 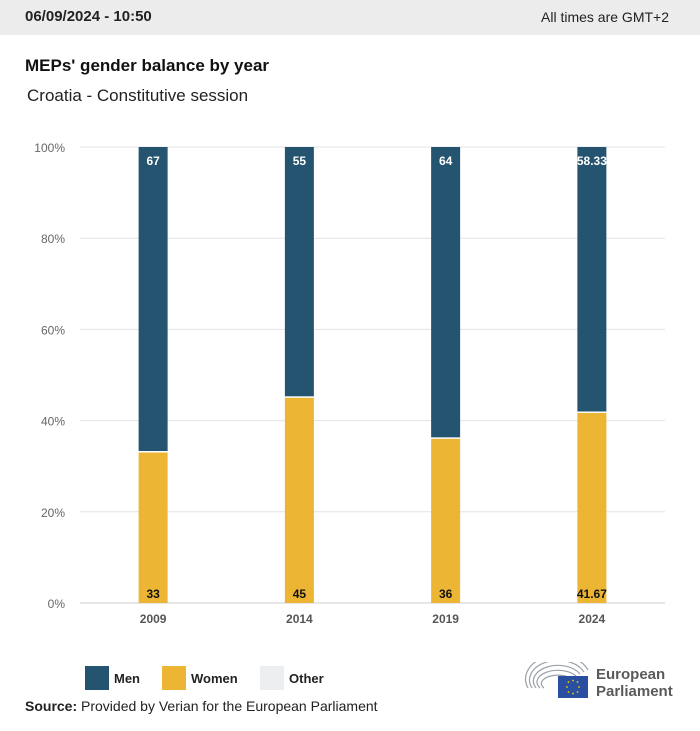 What do you see at coordinates (49, 148) in the screenshot?
I see `y-tick-label: 100%` at bounding box center [49, 148].